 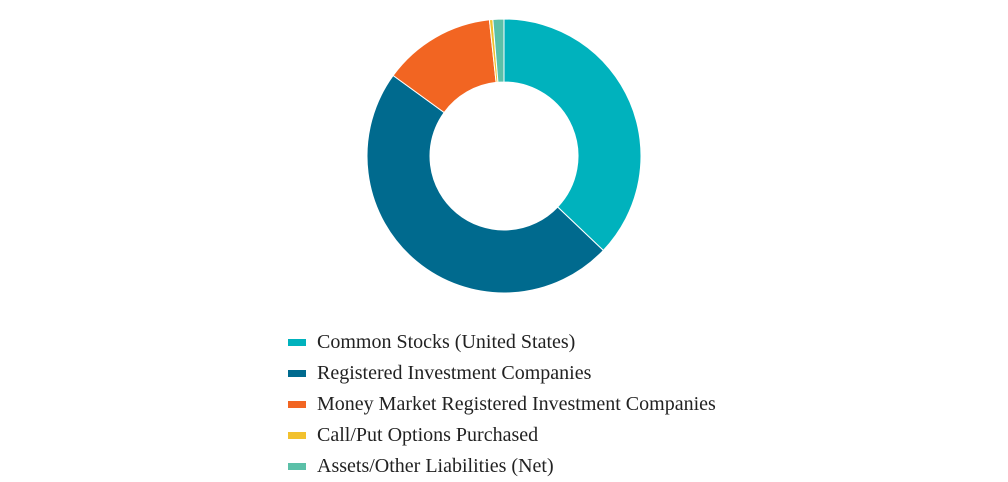 I want to click on legend-item-5: Assets/Other Liabilities (Net), so click(x=502, y=466).